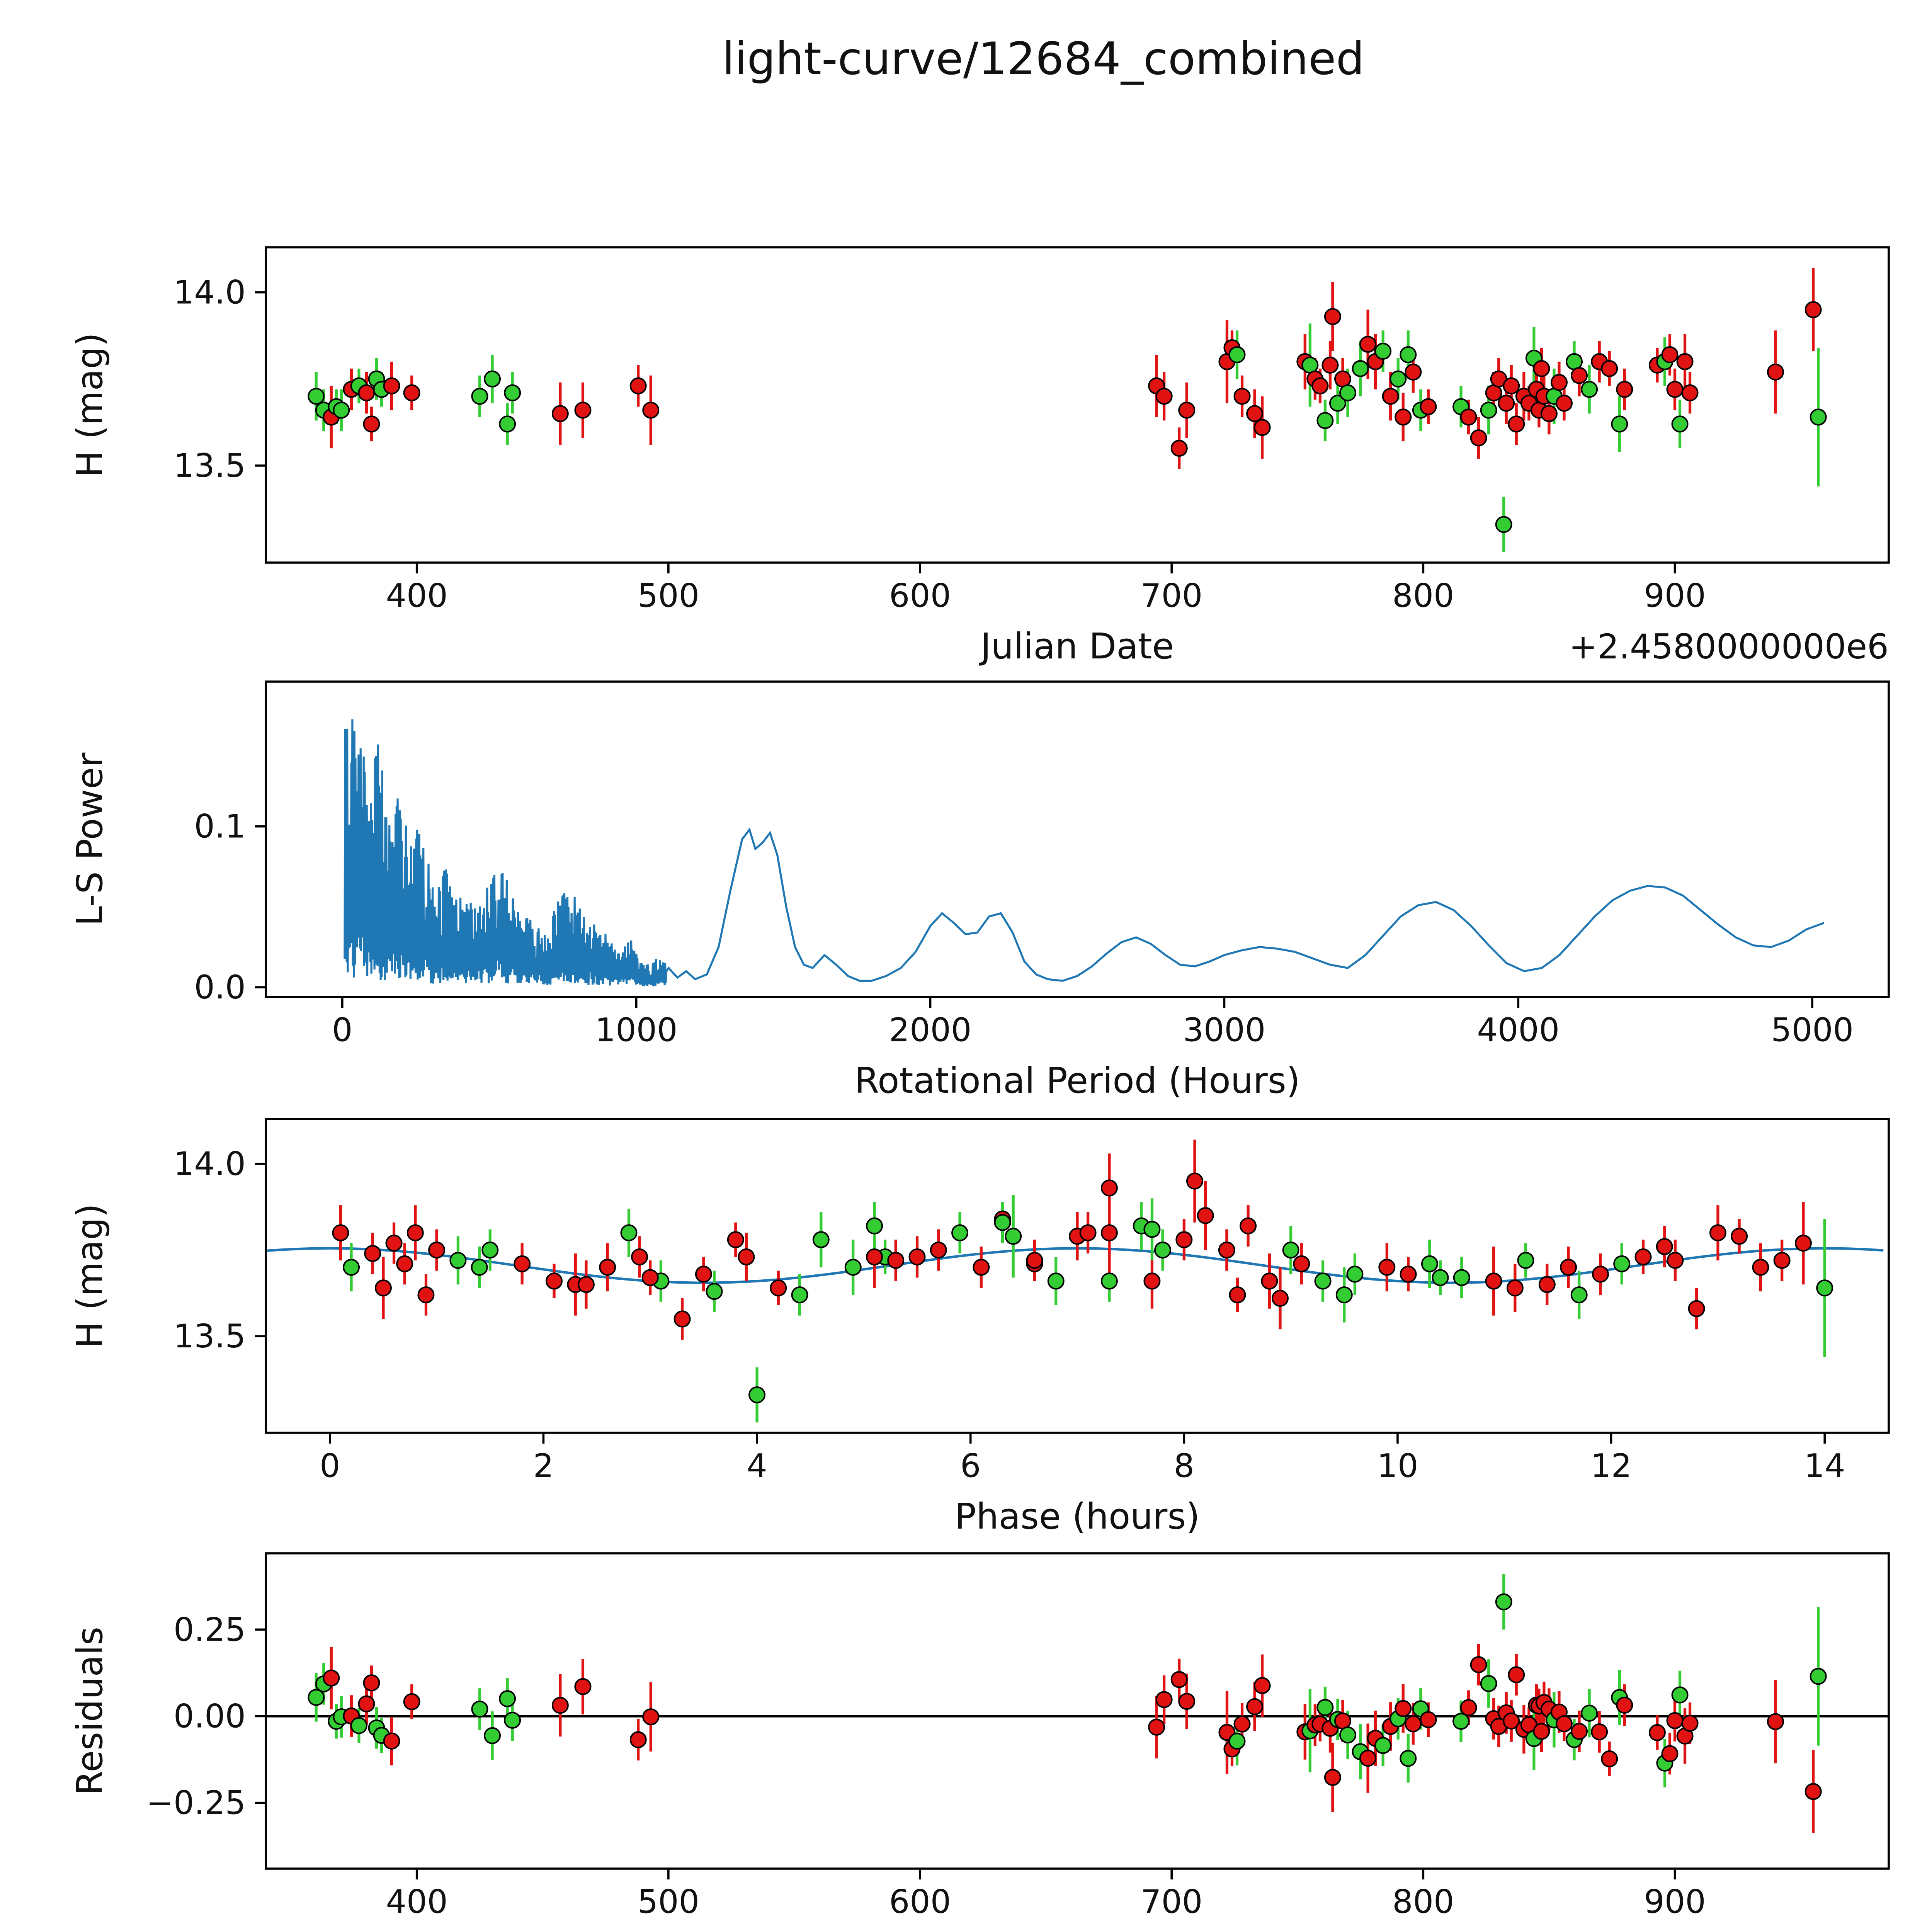 This screenshot has height=1932, width=1932. What do you see at coordinates (209, 1629) in the screenshot?
I see `y-tick-label: 0.25` at bounding box center [209, 1629].